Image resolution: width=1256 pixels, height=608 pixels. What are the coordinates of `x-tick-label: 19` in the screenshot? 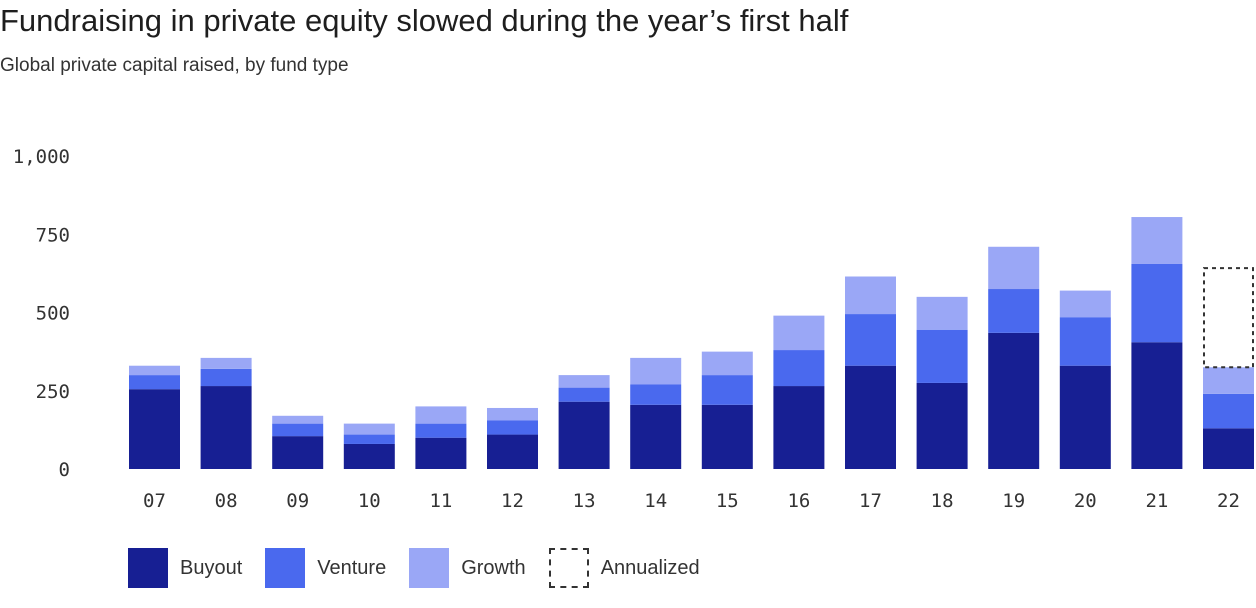 It's located at (1013, 501).